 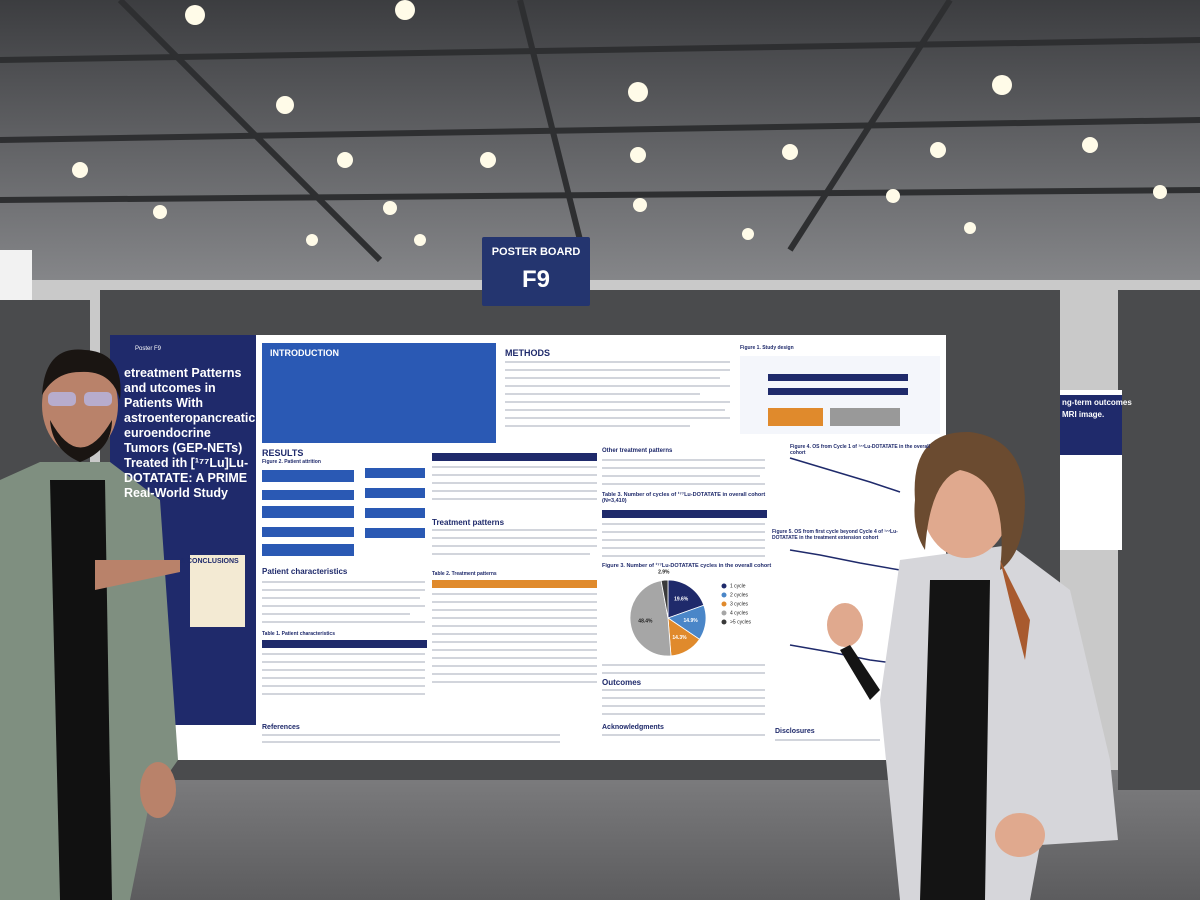 I want to click on side-poster-line: ng-term outcomes, so click(x=1097, y=402).